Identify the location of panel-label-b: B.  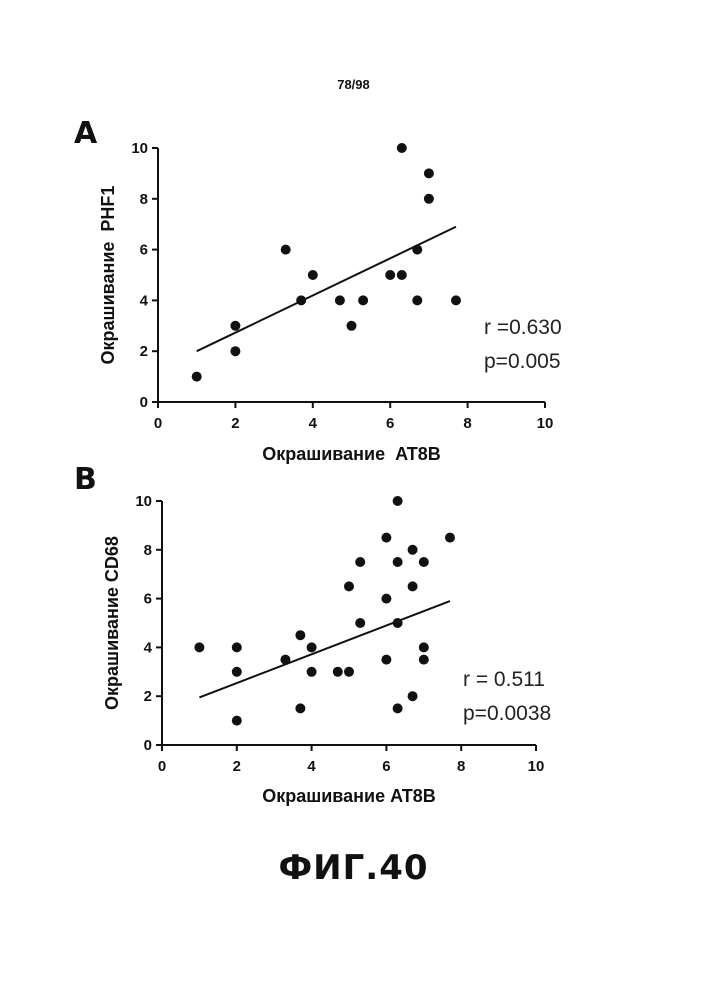
(85, 479).